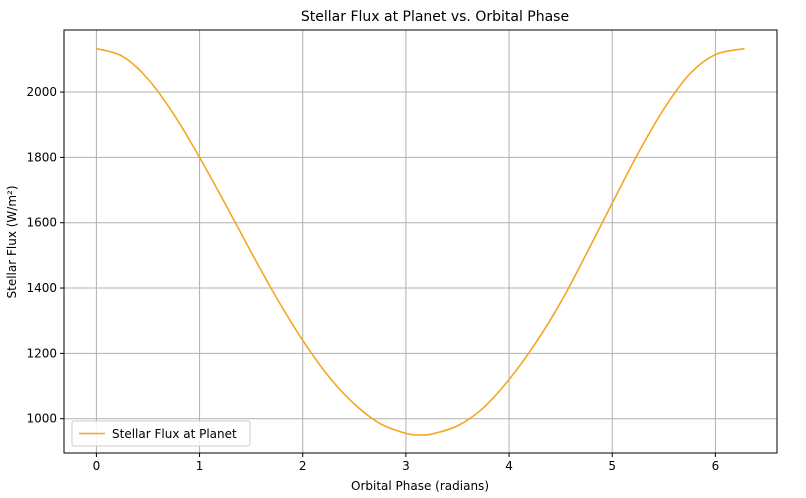 The width and height of the screenshot is (806, 498). I want to click on y-tick-label: 1600, so click(41, 223).